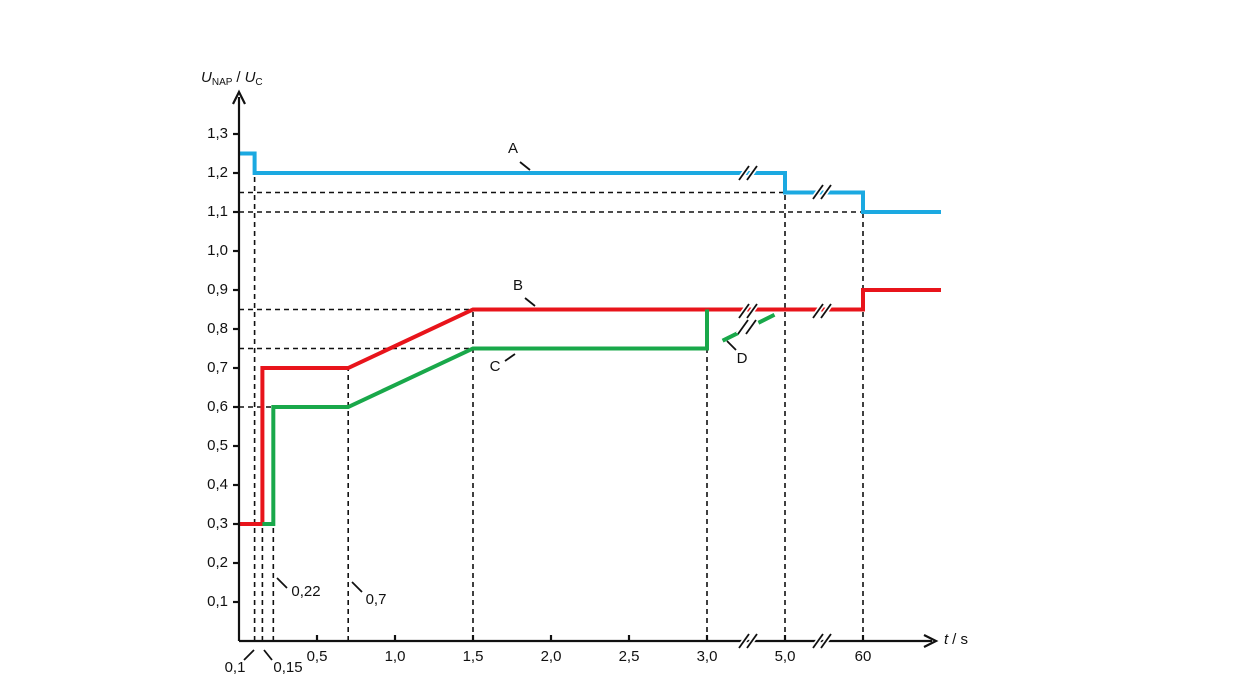 The image size is (1257, 700). I want to click on y-tick-label: 0,5, so click(217, 445).